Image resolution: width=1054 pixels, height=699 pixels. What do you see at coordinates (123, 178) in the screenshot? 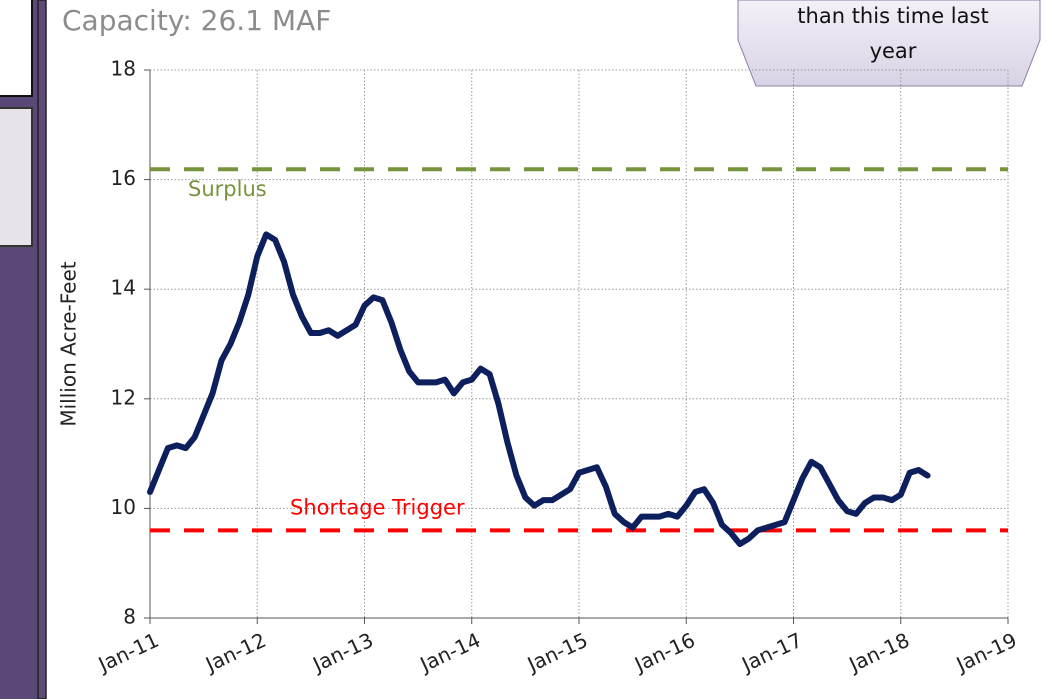
I see `y-tick-label: 16` at bounding box center [123, 178].